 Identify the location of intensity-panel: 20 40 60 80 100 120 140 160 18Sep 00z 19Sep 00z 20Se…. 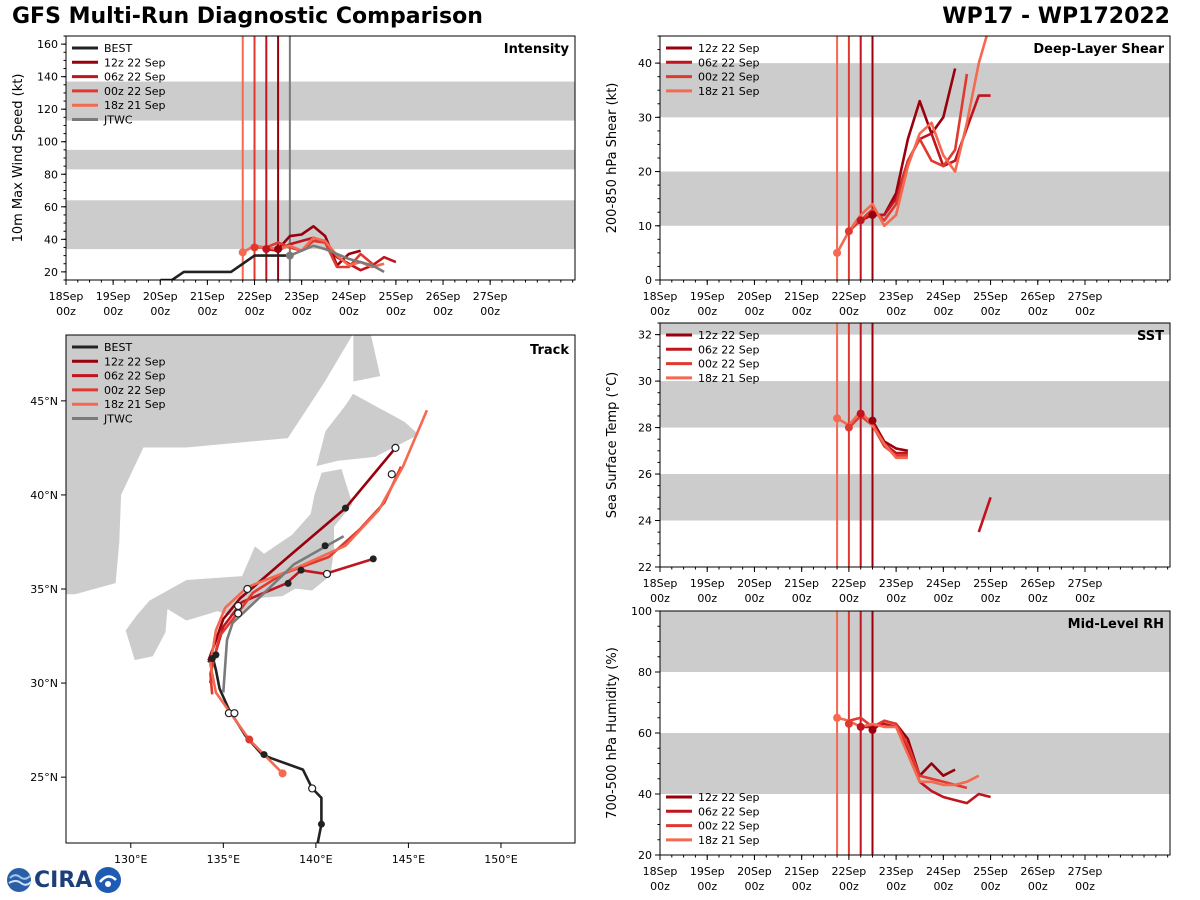
(293, 176).